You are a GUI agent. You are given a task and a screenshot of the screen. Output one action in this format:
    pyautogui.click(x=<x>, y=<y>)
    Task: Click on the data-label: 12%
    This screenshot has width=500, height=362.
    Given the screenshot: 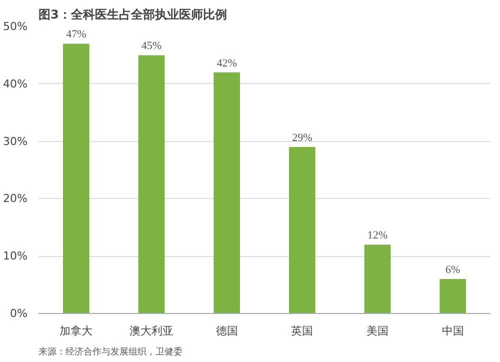 What is the action you would take?
    pyautogui.click(x=377, y=236)
    